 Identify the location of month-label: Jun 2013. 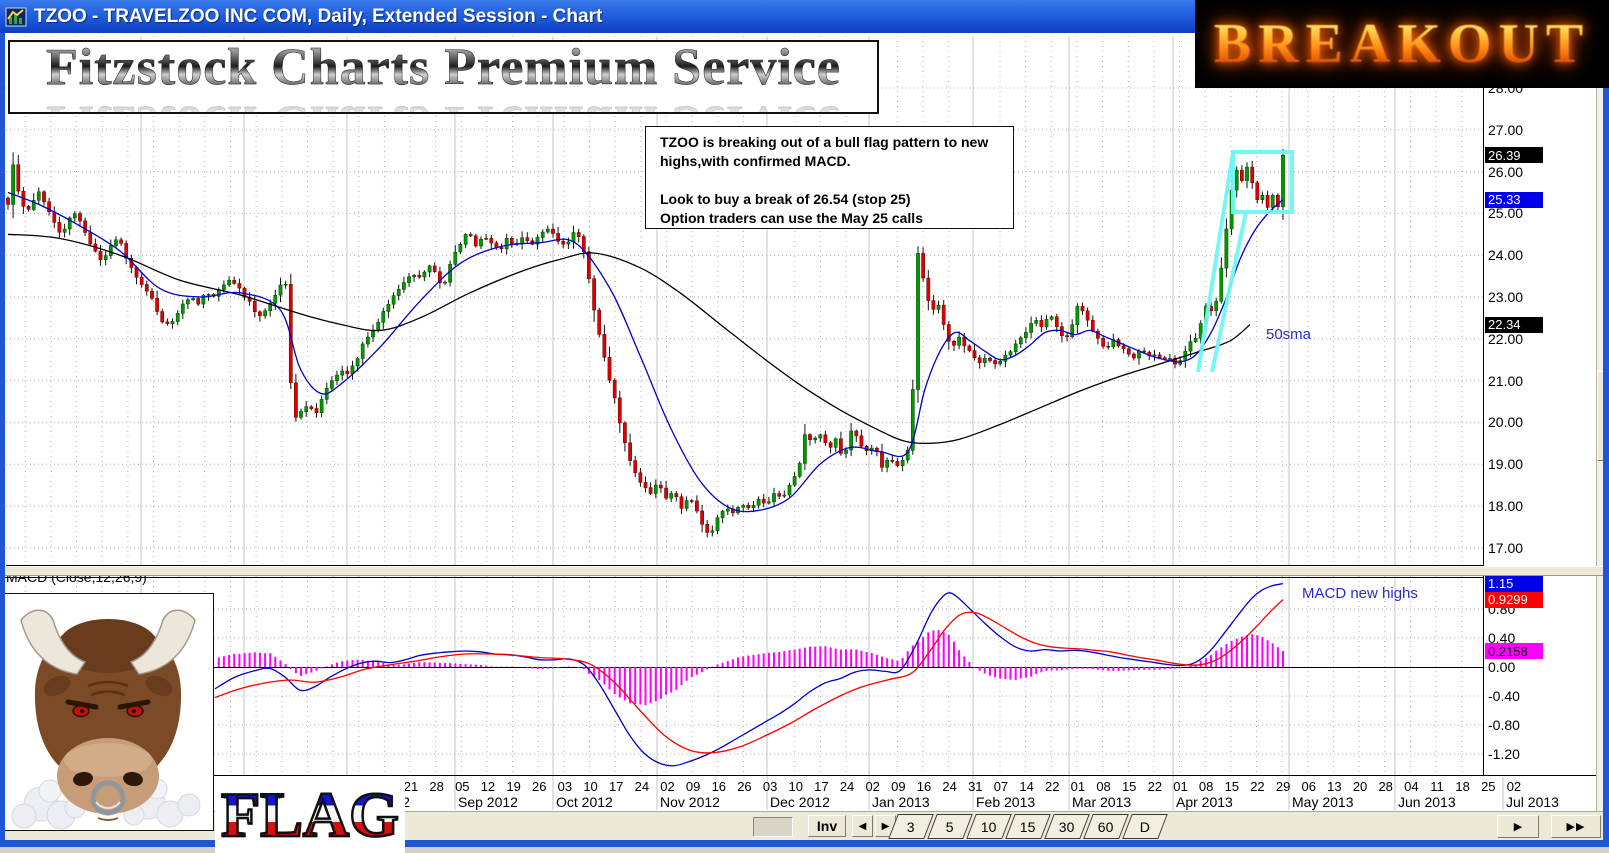
(1427, 802).